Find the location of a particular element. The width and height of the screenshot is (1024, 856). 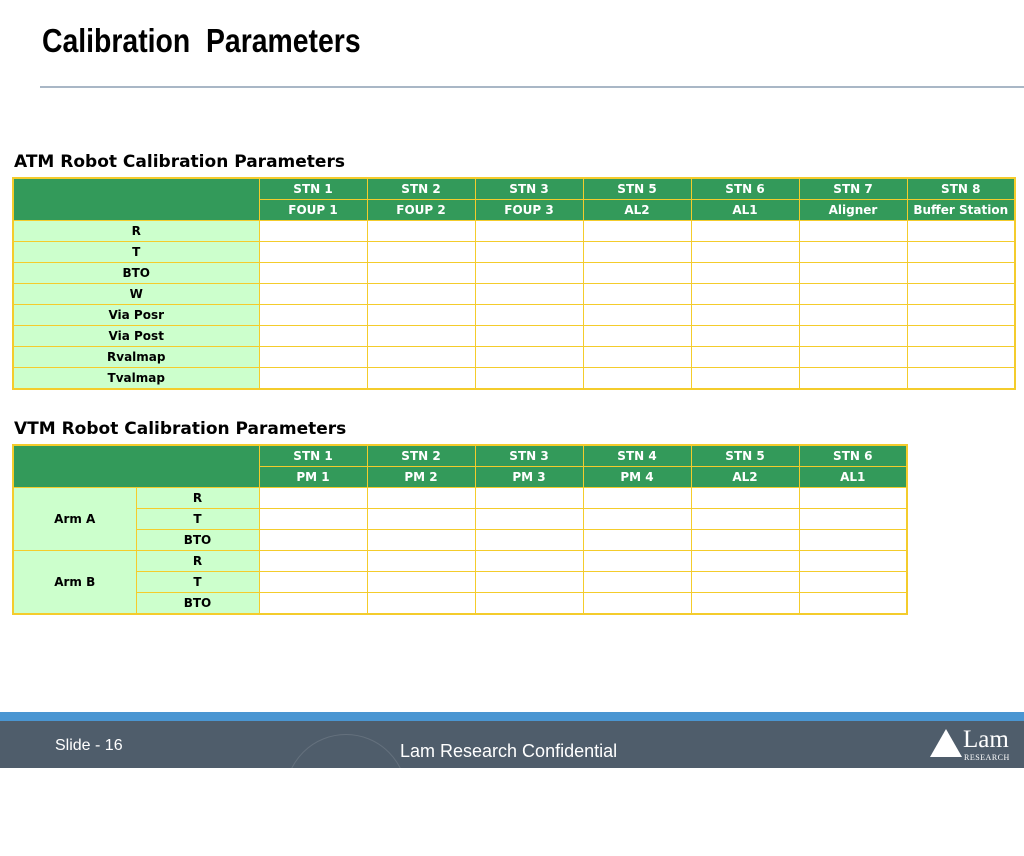

vtm-table-caption: VTM Robot Calibration Parameters is located at coordinates (180, 429).